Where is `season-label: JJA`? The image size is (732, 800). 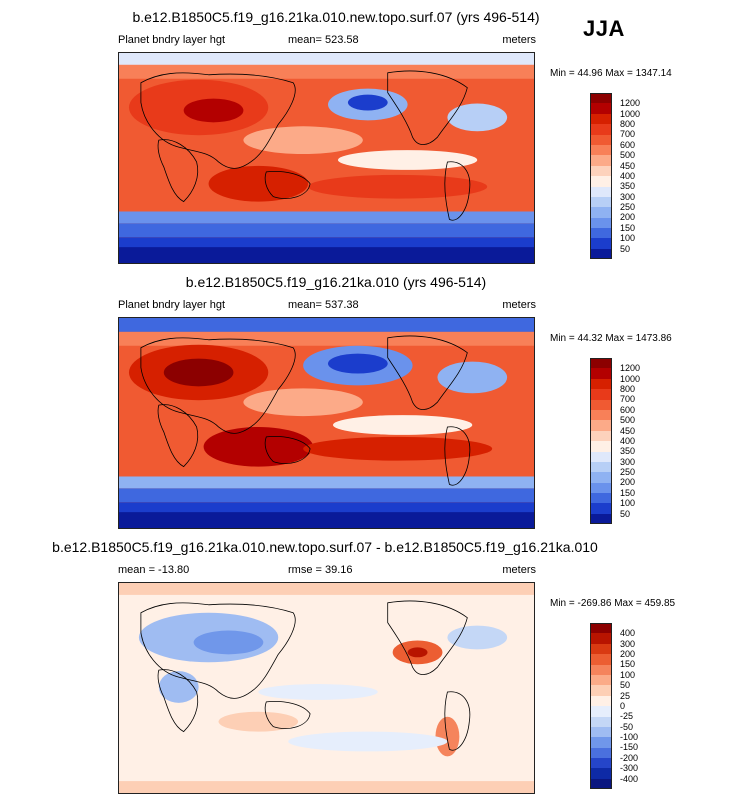
season-label: JJA is located at coordinates (604, 28).